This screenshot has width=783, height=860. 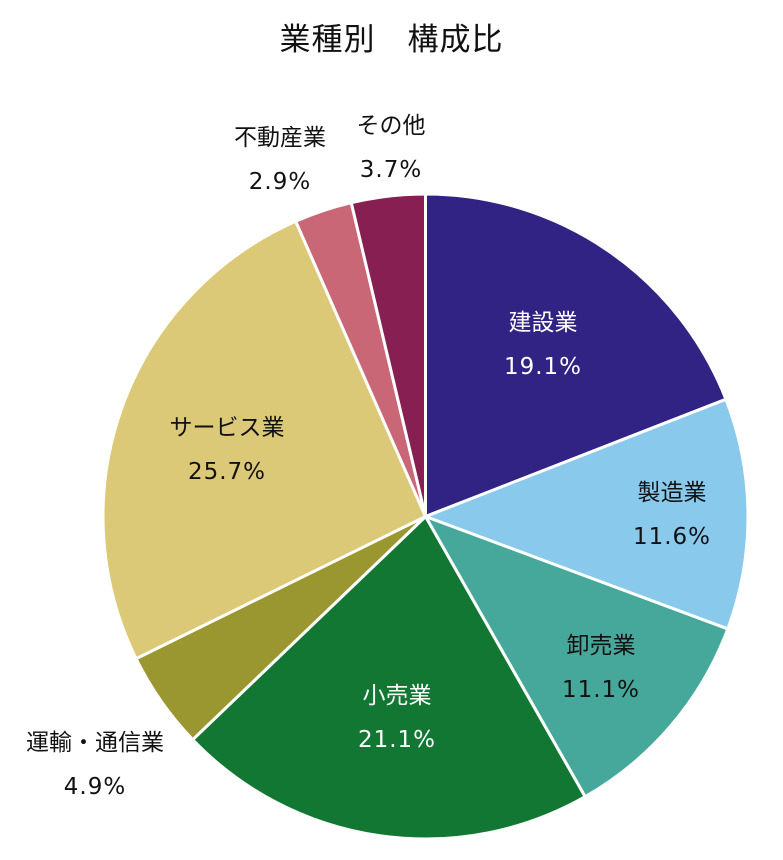 I want to click on slice-label: 小売業 21.1%, so click(x=397, y=718).